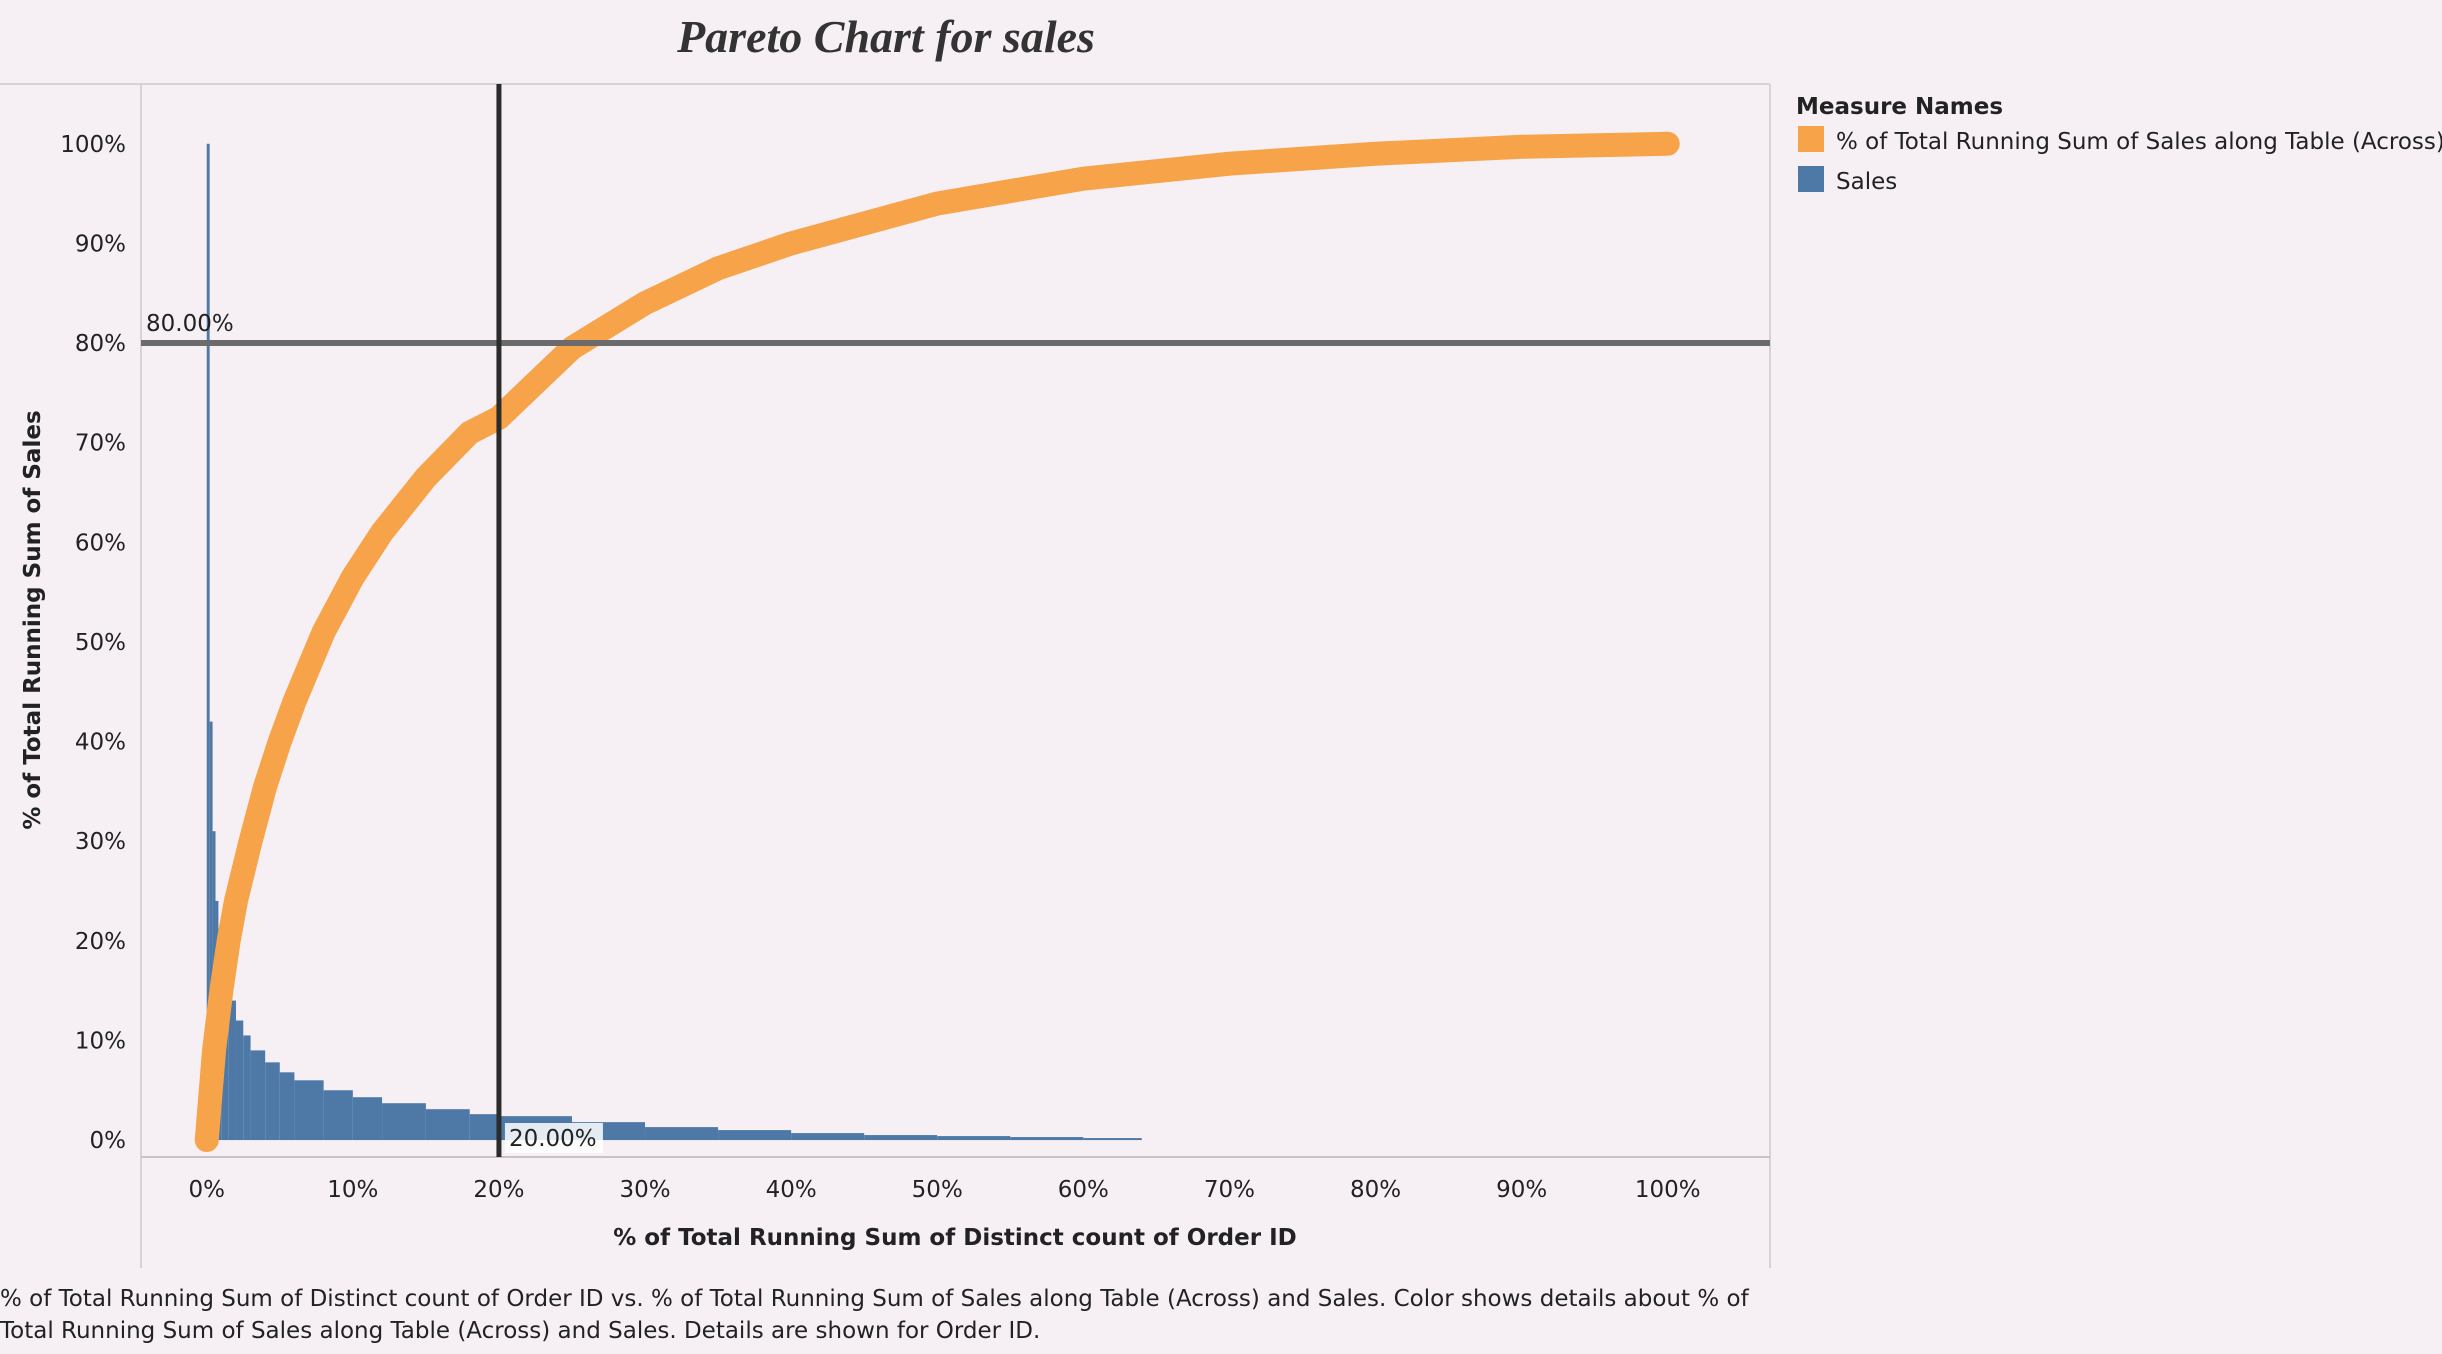 The image size is (2442, 1354). What do you see at coordinates (1229, 1190) in the screenshot?
I see `x-tick-label: 70%` at bounding box center [1229, 1190].